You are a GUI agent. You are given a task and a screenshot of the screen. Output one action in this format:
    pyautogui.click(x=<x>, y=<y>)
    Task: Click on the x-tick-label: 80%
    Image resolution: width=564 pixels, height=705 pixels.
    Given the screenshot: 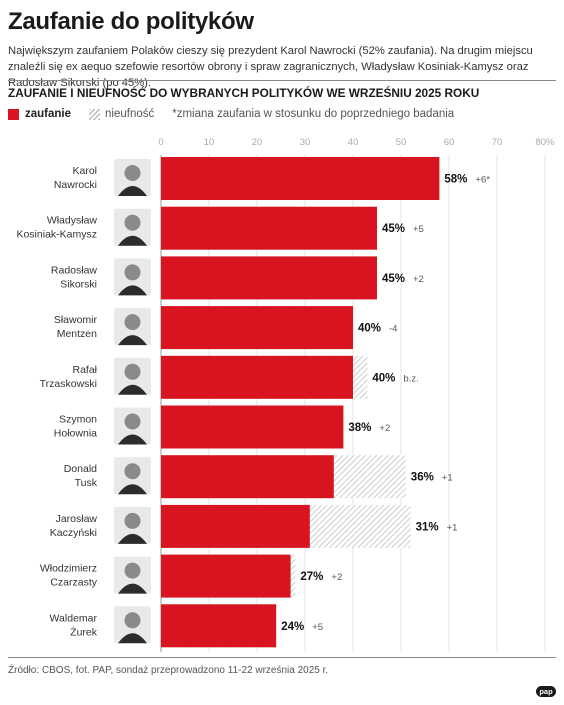 What is the action you would take?
    pyautogui.click(x=545, y=142)
    